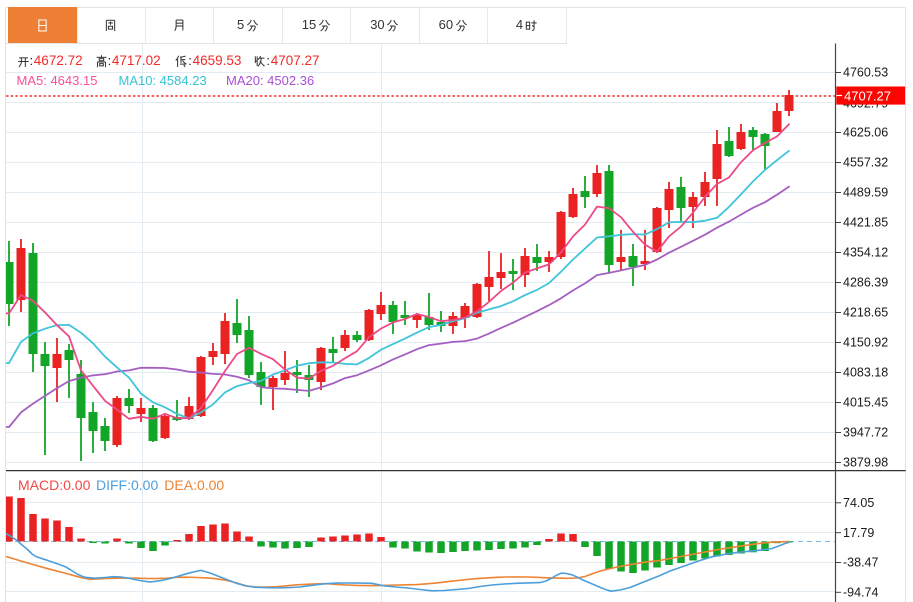  What do you see at coordinates (865, 463) in the screenshot?
I see `svg-text: 3879.98` at bounding box center [865, 463].